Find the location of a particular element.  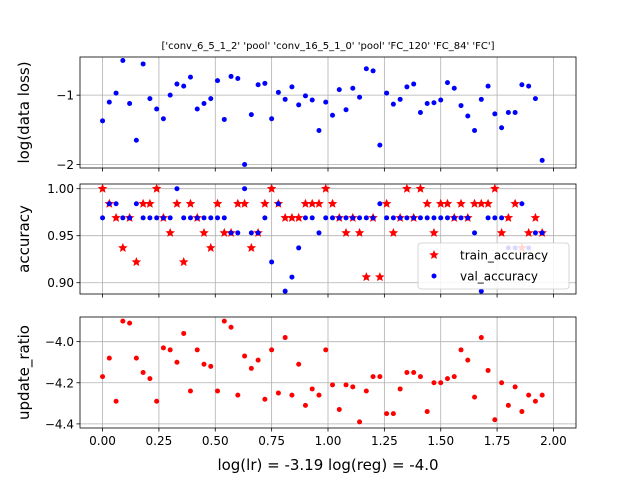

legend: train_accuracy val_accuracy is located at coordinates (493, 266).